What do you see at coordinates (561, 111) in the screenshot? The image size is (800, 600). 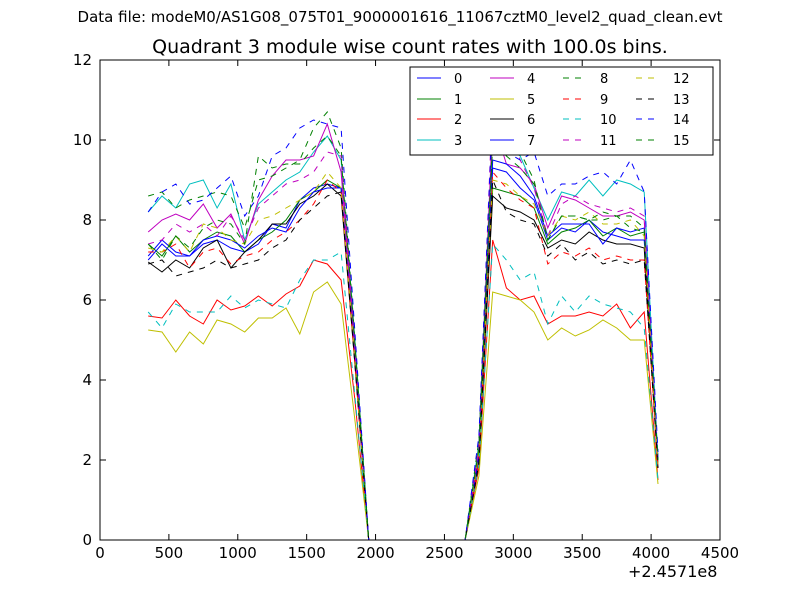 I see `legend-frame` at bounding box center [561, 111].